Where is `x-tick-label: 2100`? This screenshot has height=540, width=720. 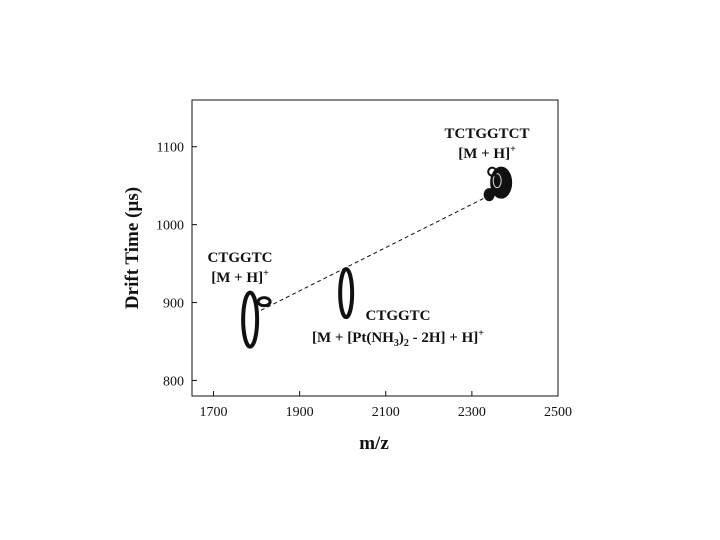
x-tick-label: 2100 is located at coordinates (386, 412).